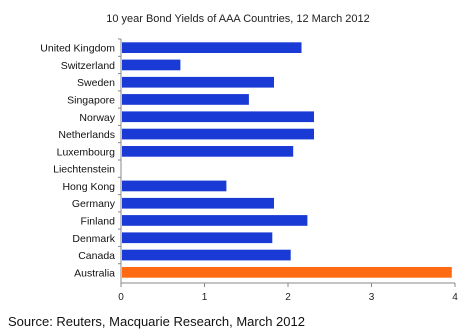 The image size is (465, 336). I want to click on category-label-singapore: Singapore, so click(91, 101).